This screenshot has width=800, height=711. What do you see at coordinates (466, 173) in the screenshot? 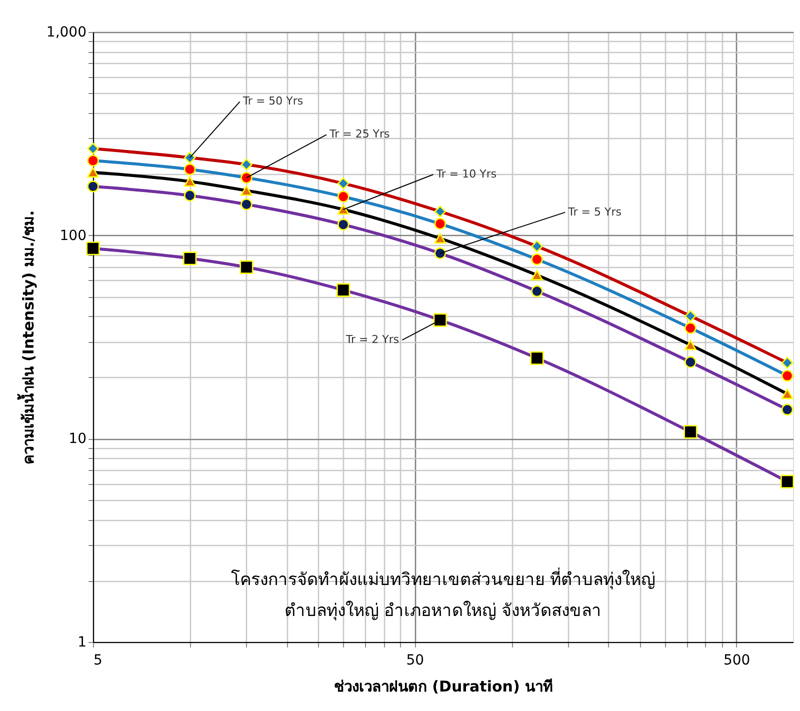
I see `annotation: Tr = 10 Yrs` at bounding box center [466, 173].